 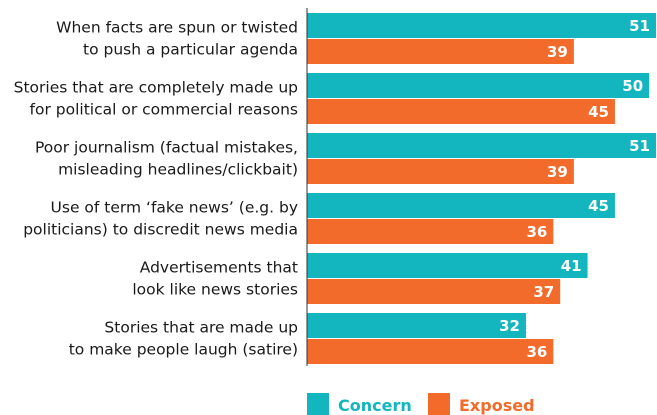 What do you see at coordinates (164, 110) in the screenshot?
I see `category-label-1-line-1: for political or commercial reasons` at bounding box center [164, 110].